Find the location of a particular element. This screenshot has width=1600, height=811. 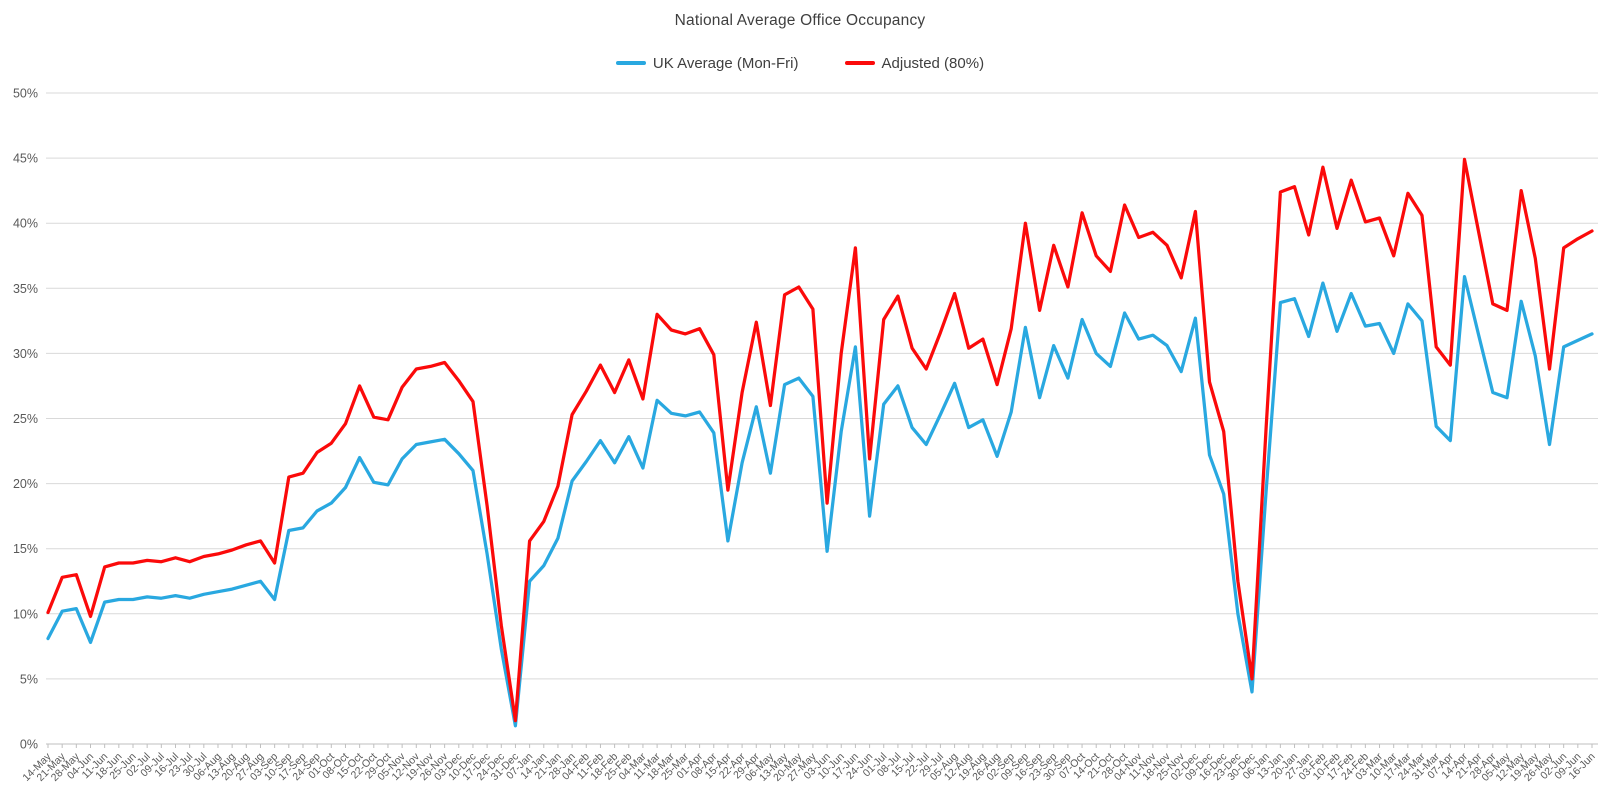

y-tick-label: 15% is located at coordinates (25, 549).